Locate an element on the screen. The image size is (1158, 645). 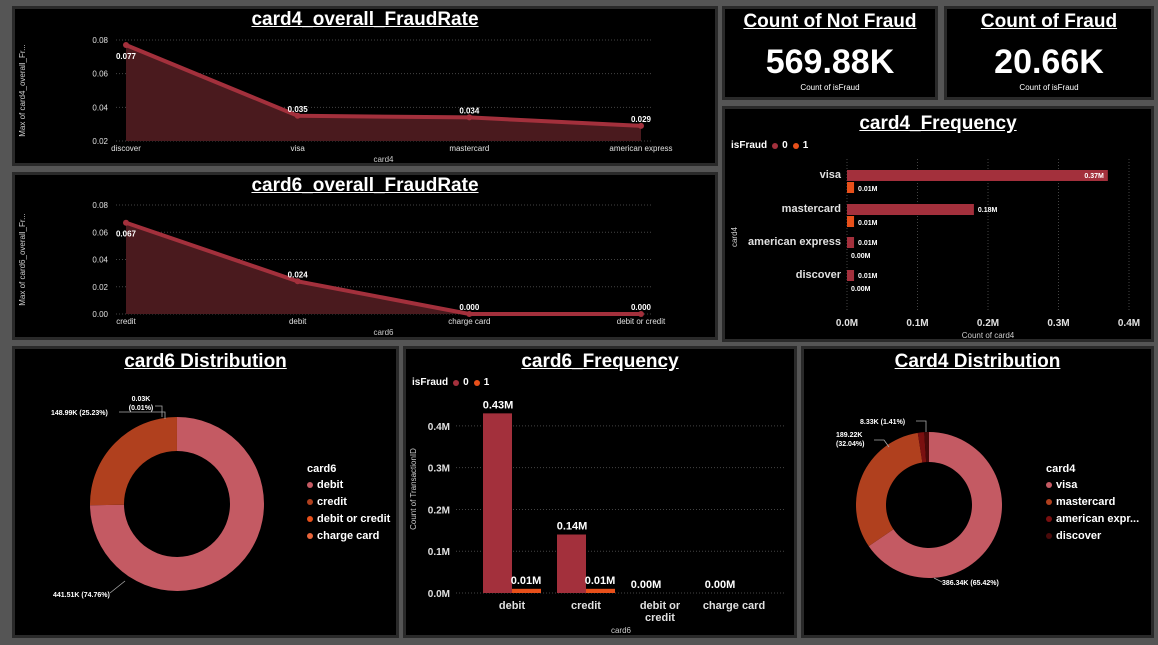
x-tick-label: mastercard is located at coordinates (469, 148).